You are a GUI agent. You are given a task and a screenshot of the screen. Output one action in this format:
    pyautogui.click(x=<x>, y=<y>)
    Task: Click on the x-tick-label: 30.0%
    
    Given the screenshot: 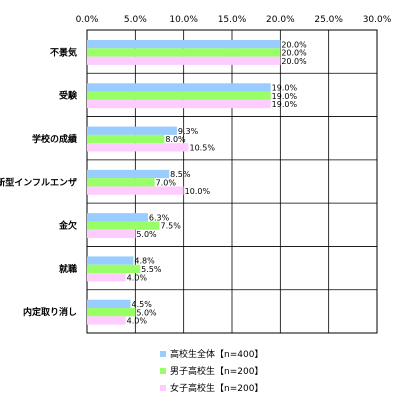 What is the action you would take?
    pyautogui.click(x=377, y=20)
    